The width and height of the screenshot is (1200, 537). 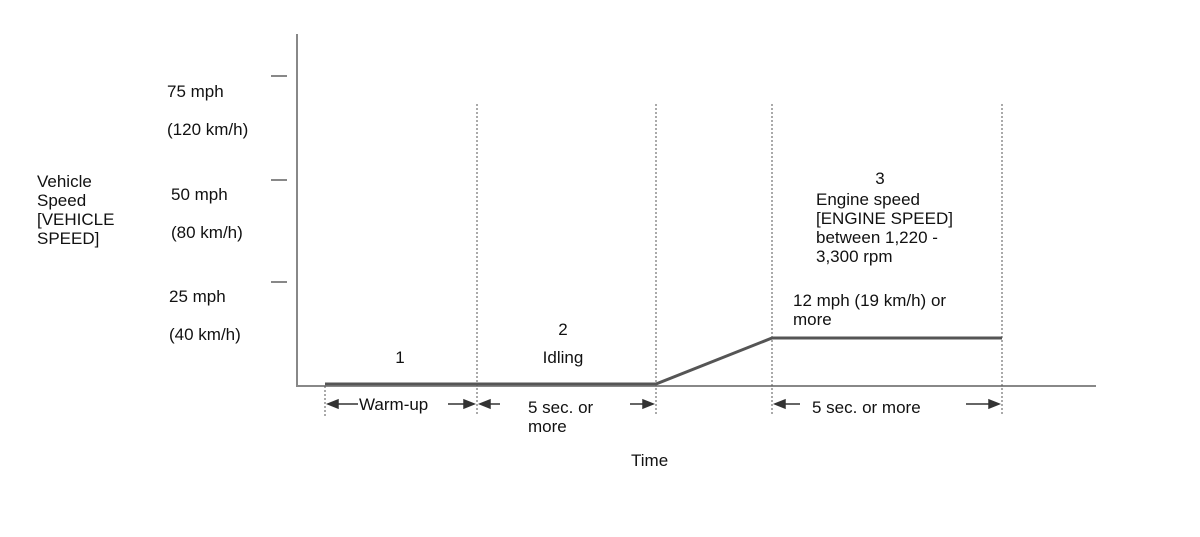 I want to click on idle-duration-label: 5 sec. or more, so click(x=561, y=417).